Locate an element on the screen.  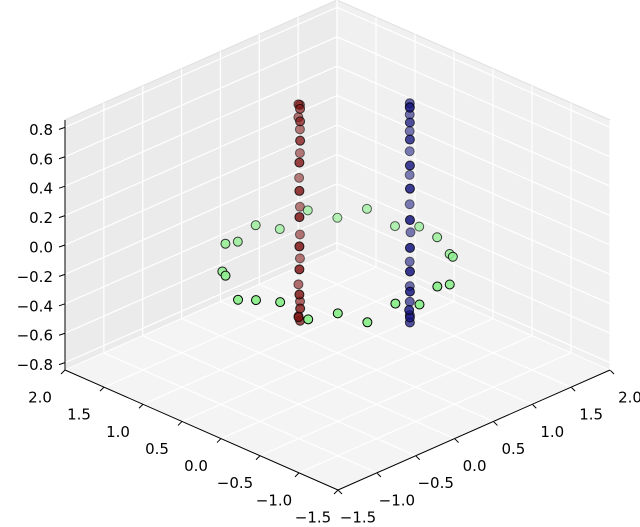
y-tick-label: 1.5 is located at coordinates (79, 415).